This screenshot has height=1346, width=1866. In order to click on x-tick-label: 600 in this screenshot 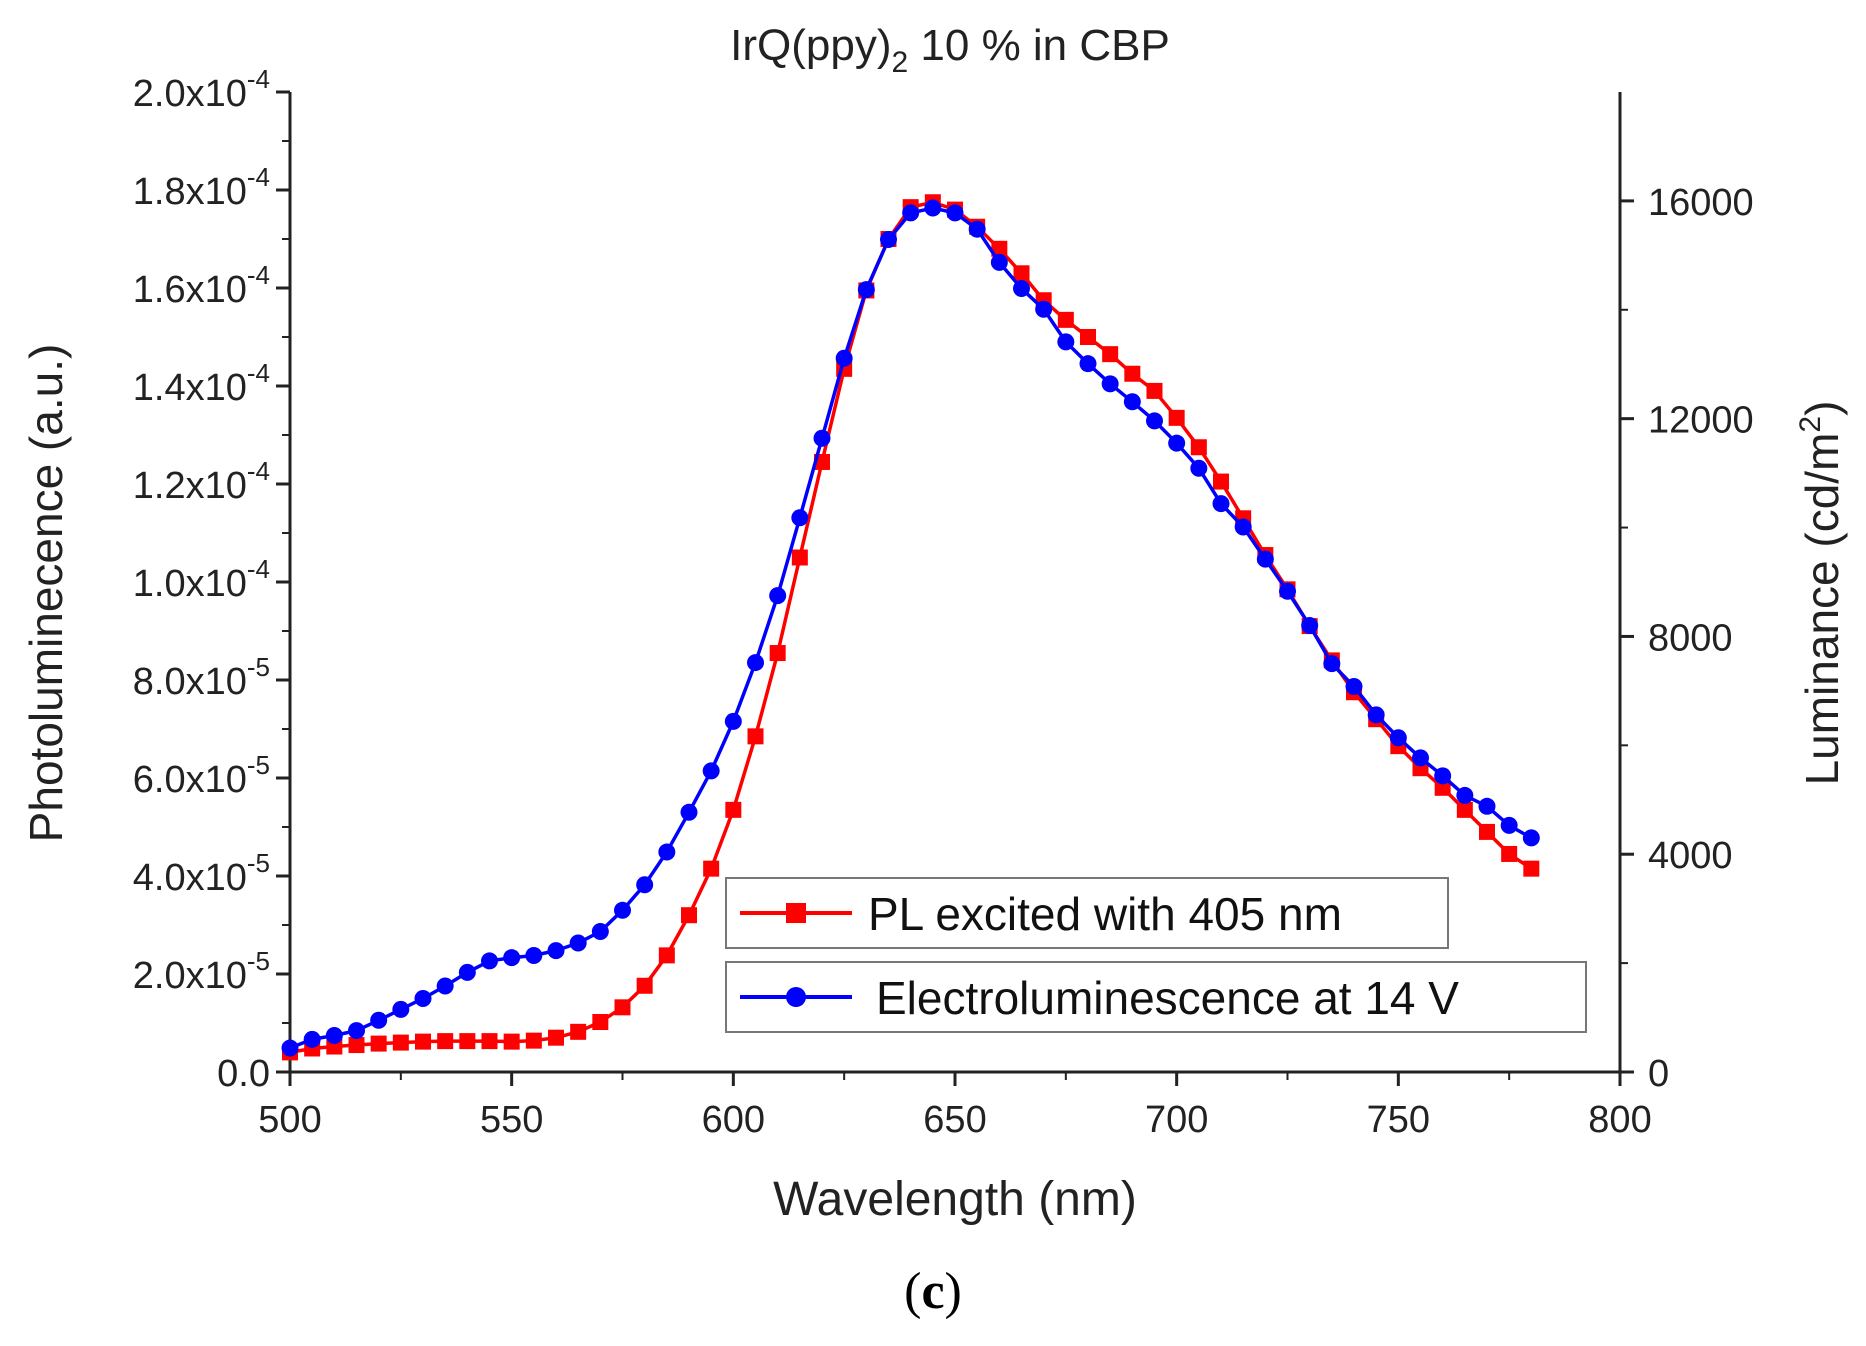, I will do `click(733, 1120)`.